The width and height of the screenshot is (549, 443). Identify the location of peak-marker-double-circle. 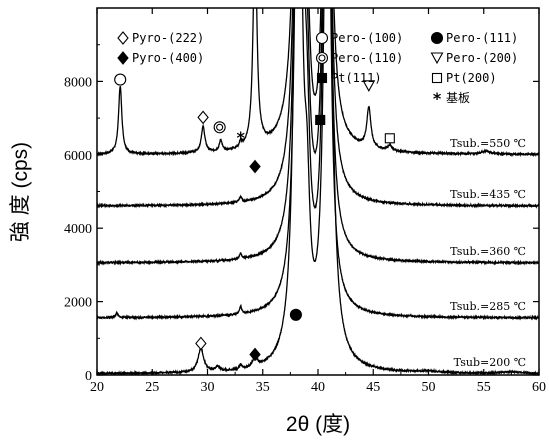
(219, 127).